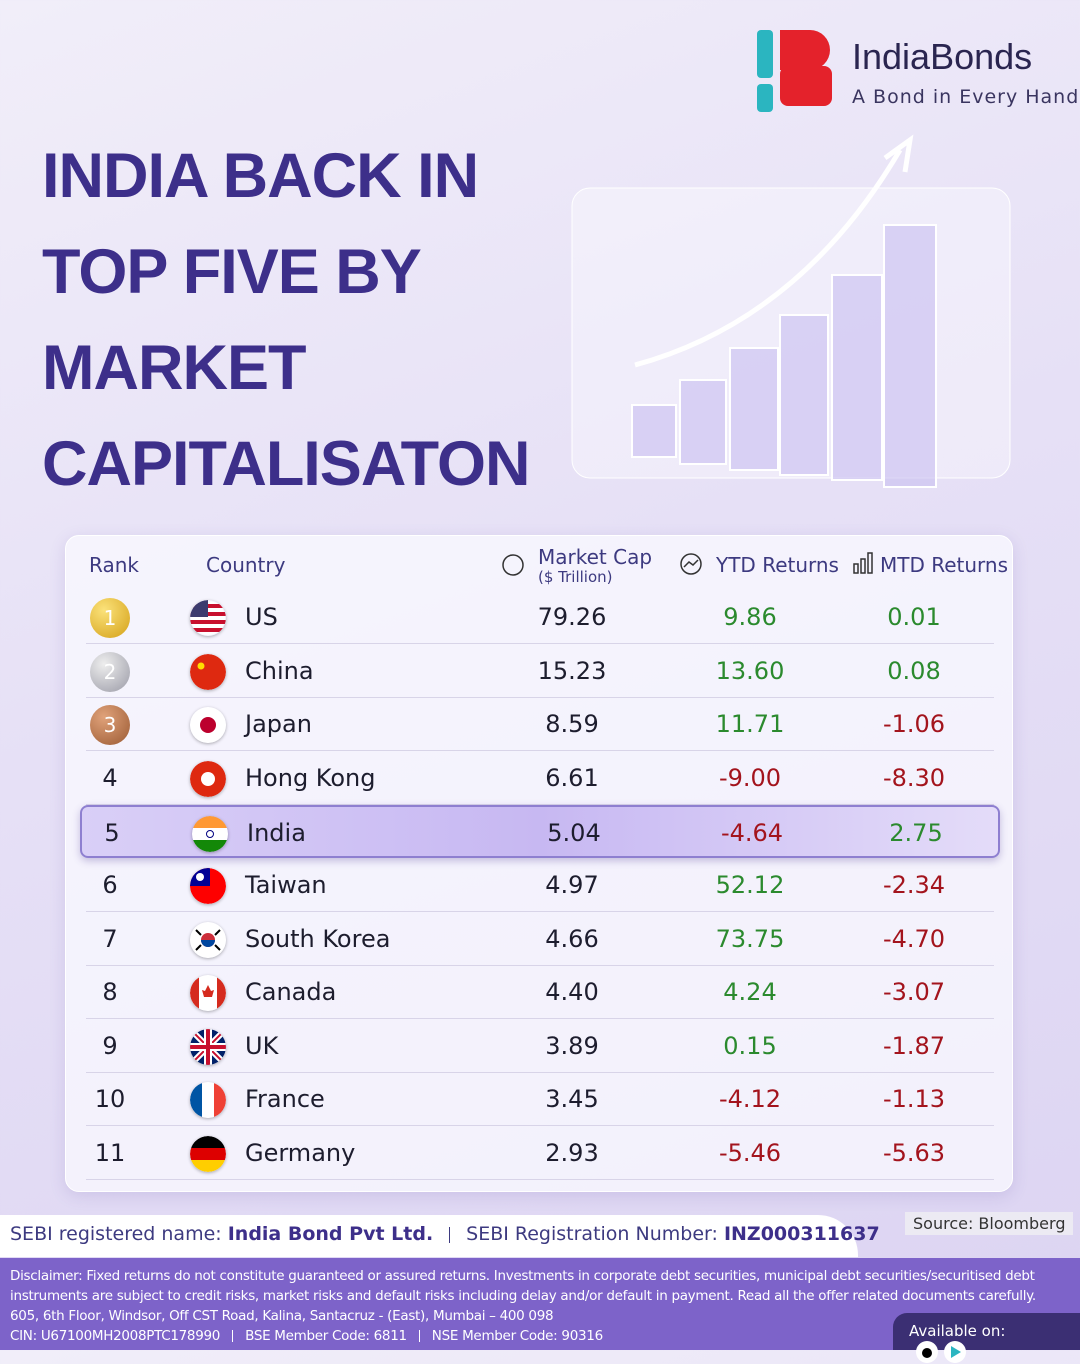 The image size is (1080, 1364). Describe the element at coordinates (540, 885) in the screenshot. I see `table-row: 6 Taiwan 4.97 52.12 -2.34` at that location.